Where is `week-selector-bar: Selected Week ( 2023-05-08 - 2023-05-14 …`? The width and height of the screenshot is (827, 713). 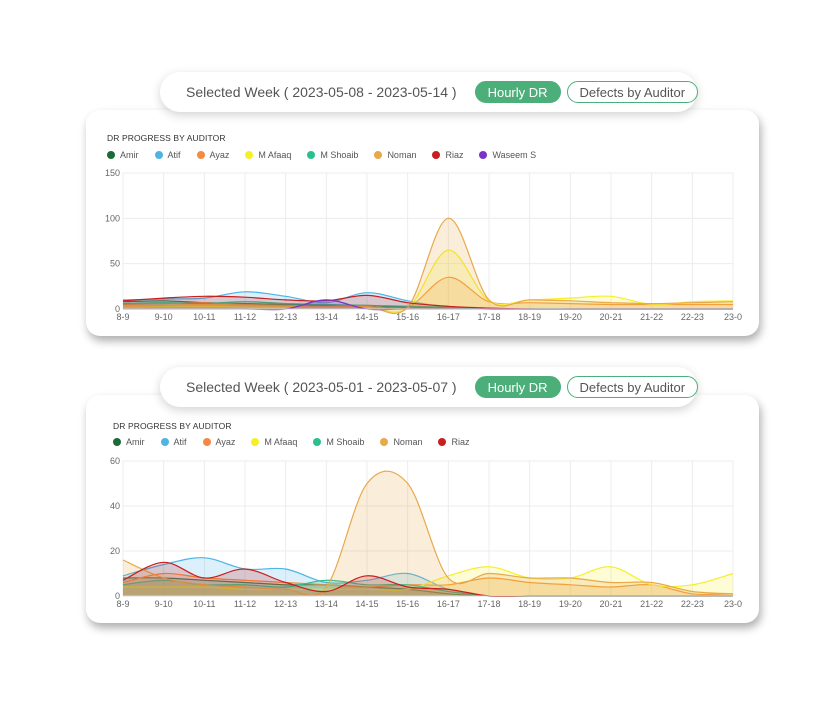
week-selector-bar: Selected Week ( 2023-05-08 - 2023-05-14 … is located at coordinates (429, 92).